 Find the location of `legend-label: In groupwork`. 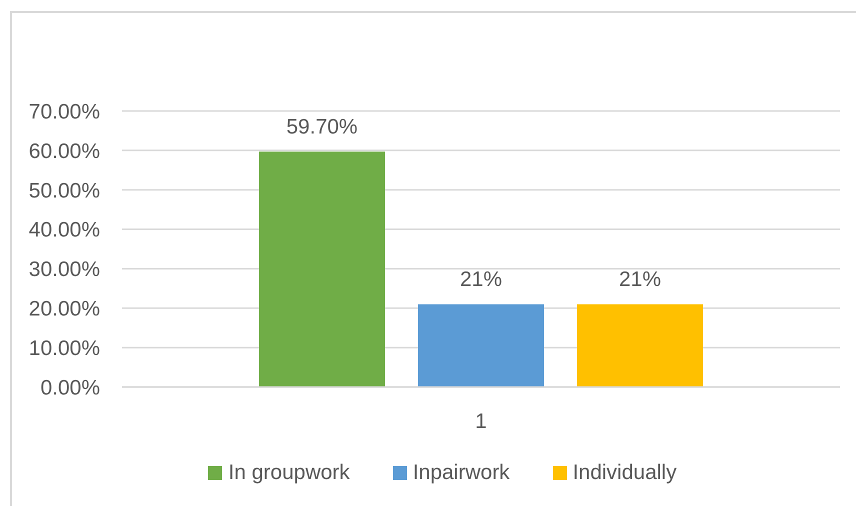

legend-label: In groupwork is located at coordinates (289, 473).